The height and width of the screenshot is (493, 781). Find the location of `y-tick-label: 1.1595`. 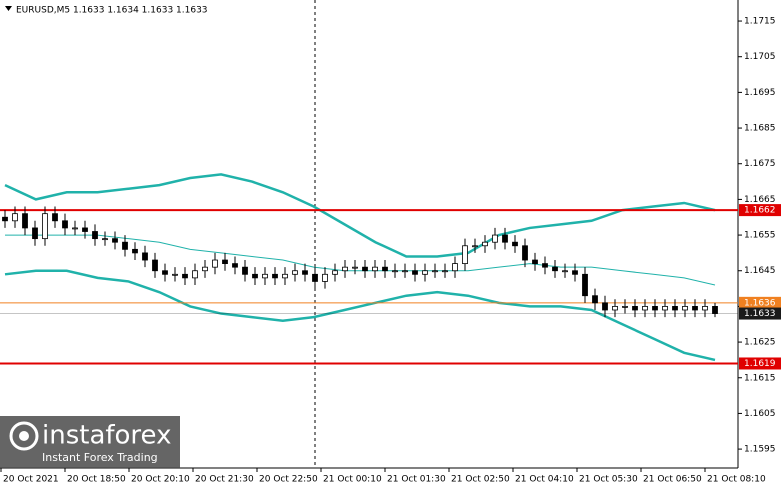

y-tick-label: 1.1595 is located at coordinates (760, 450).